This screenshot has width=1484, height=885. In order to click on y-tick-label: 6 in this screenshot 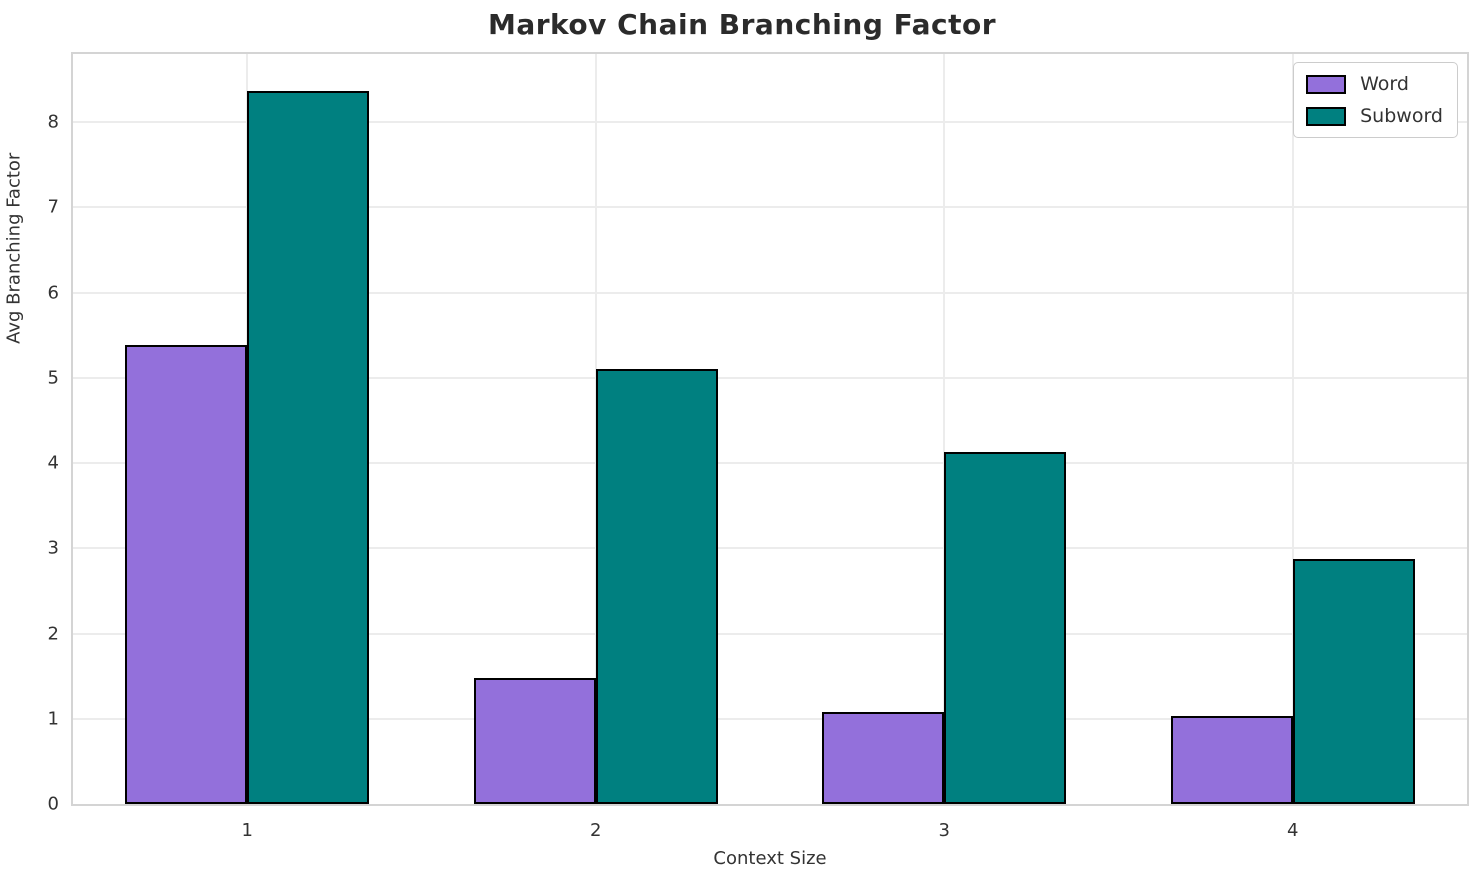, I will do `click(53, 293)`.